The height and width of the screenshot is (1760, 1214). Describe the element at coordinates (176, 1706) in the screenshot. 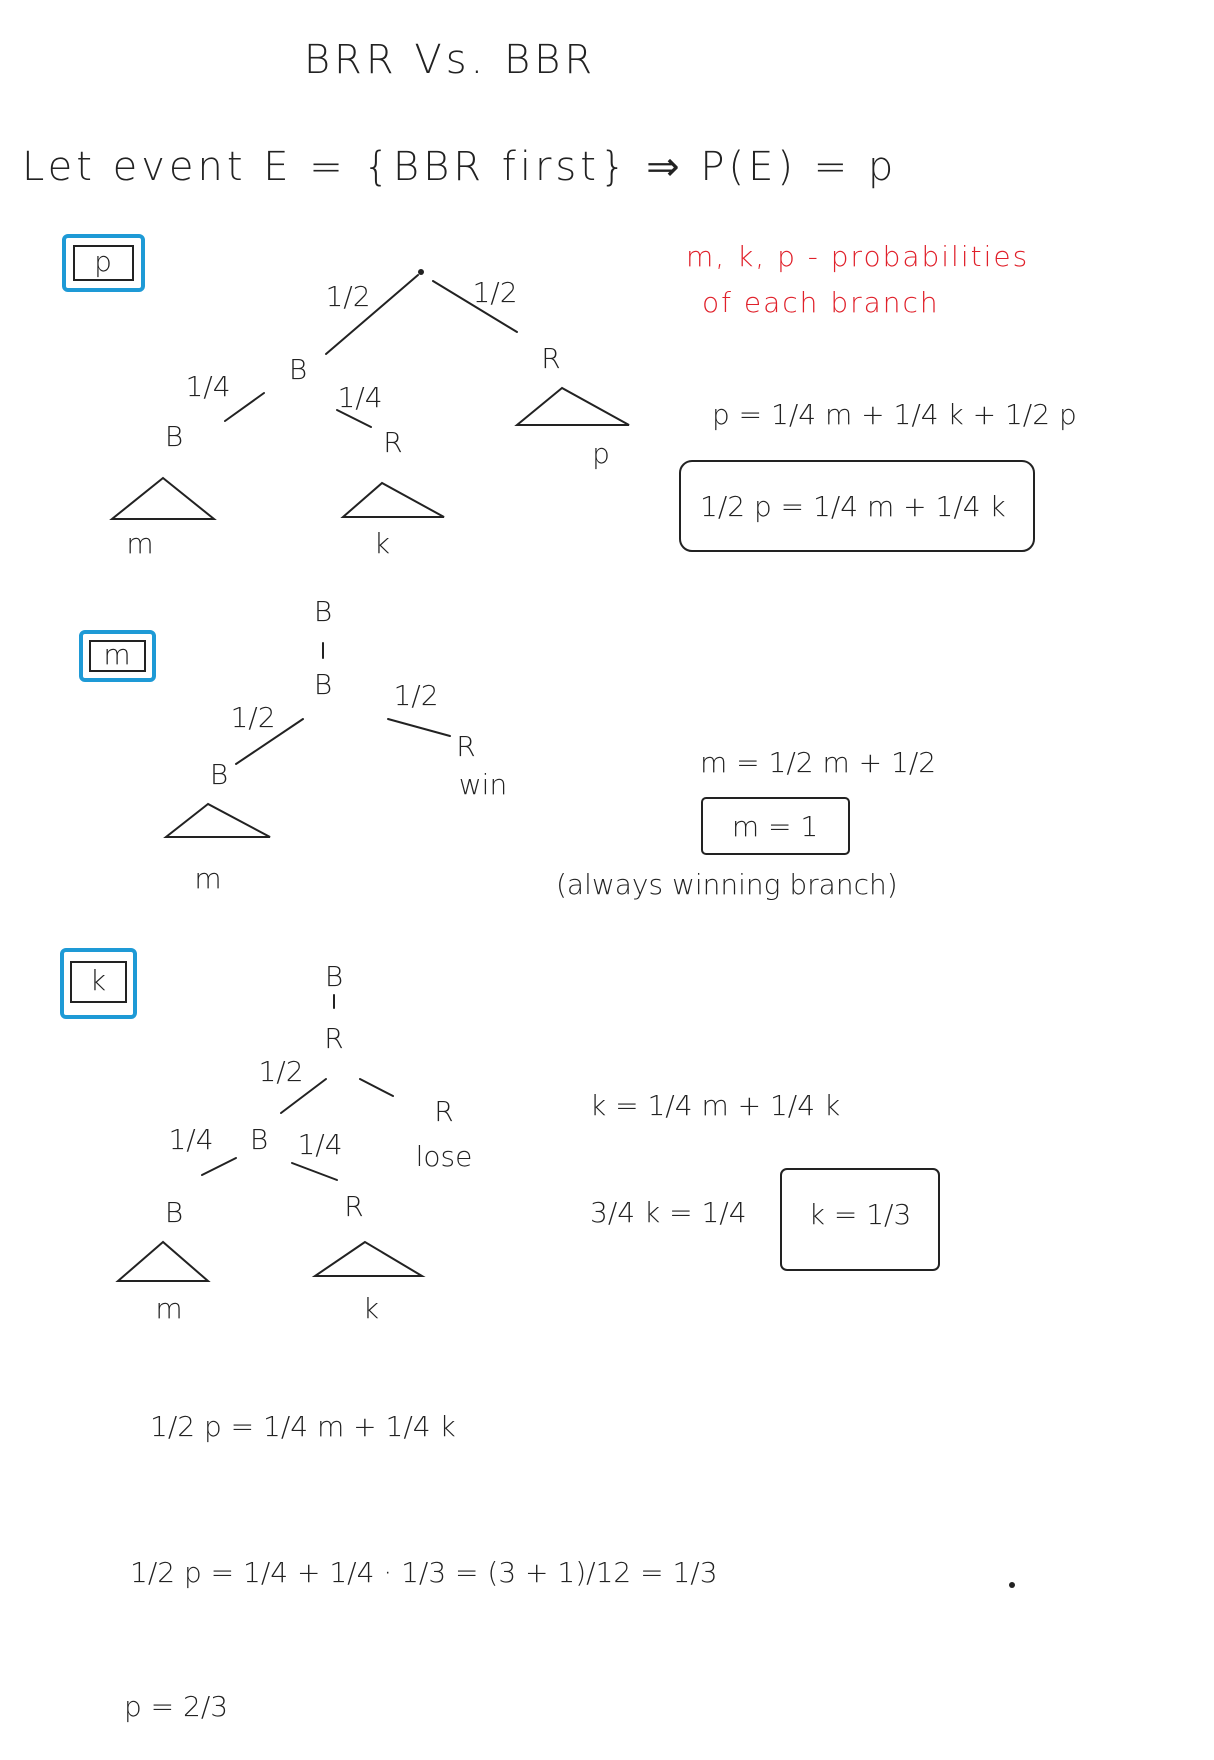

I see `final-line: p = 2/3` at that location.